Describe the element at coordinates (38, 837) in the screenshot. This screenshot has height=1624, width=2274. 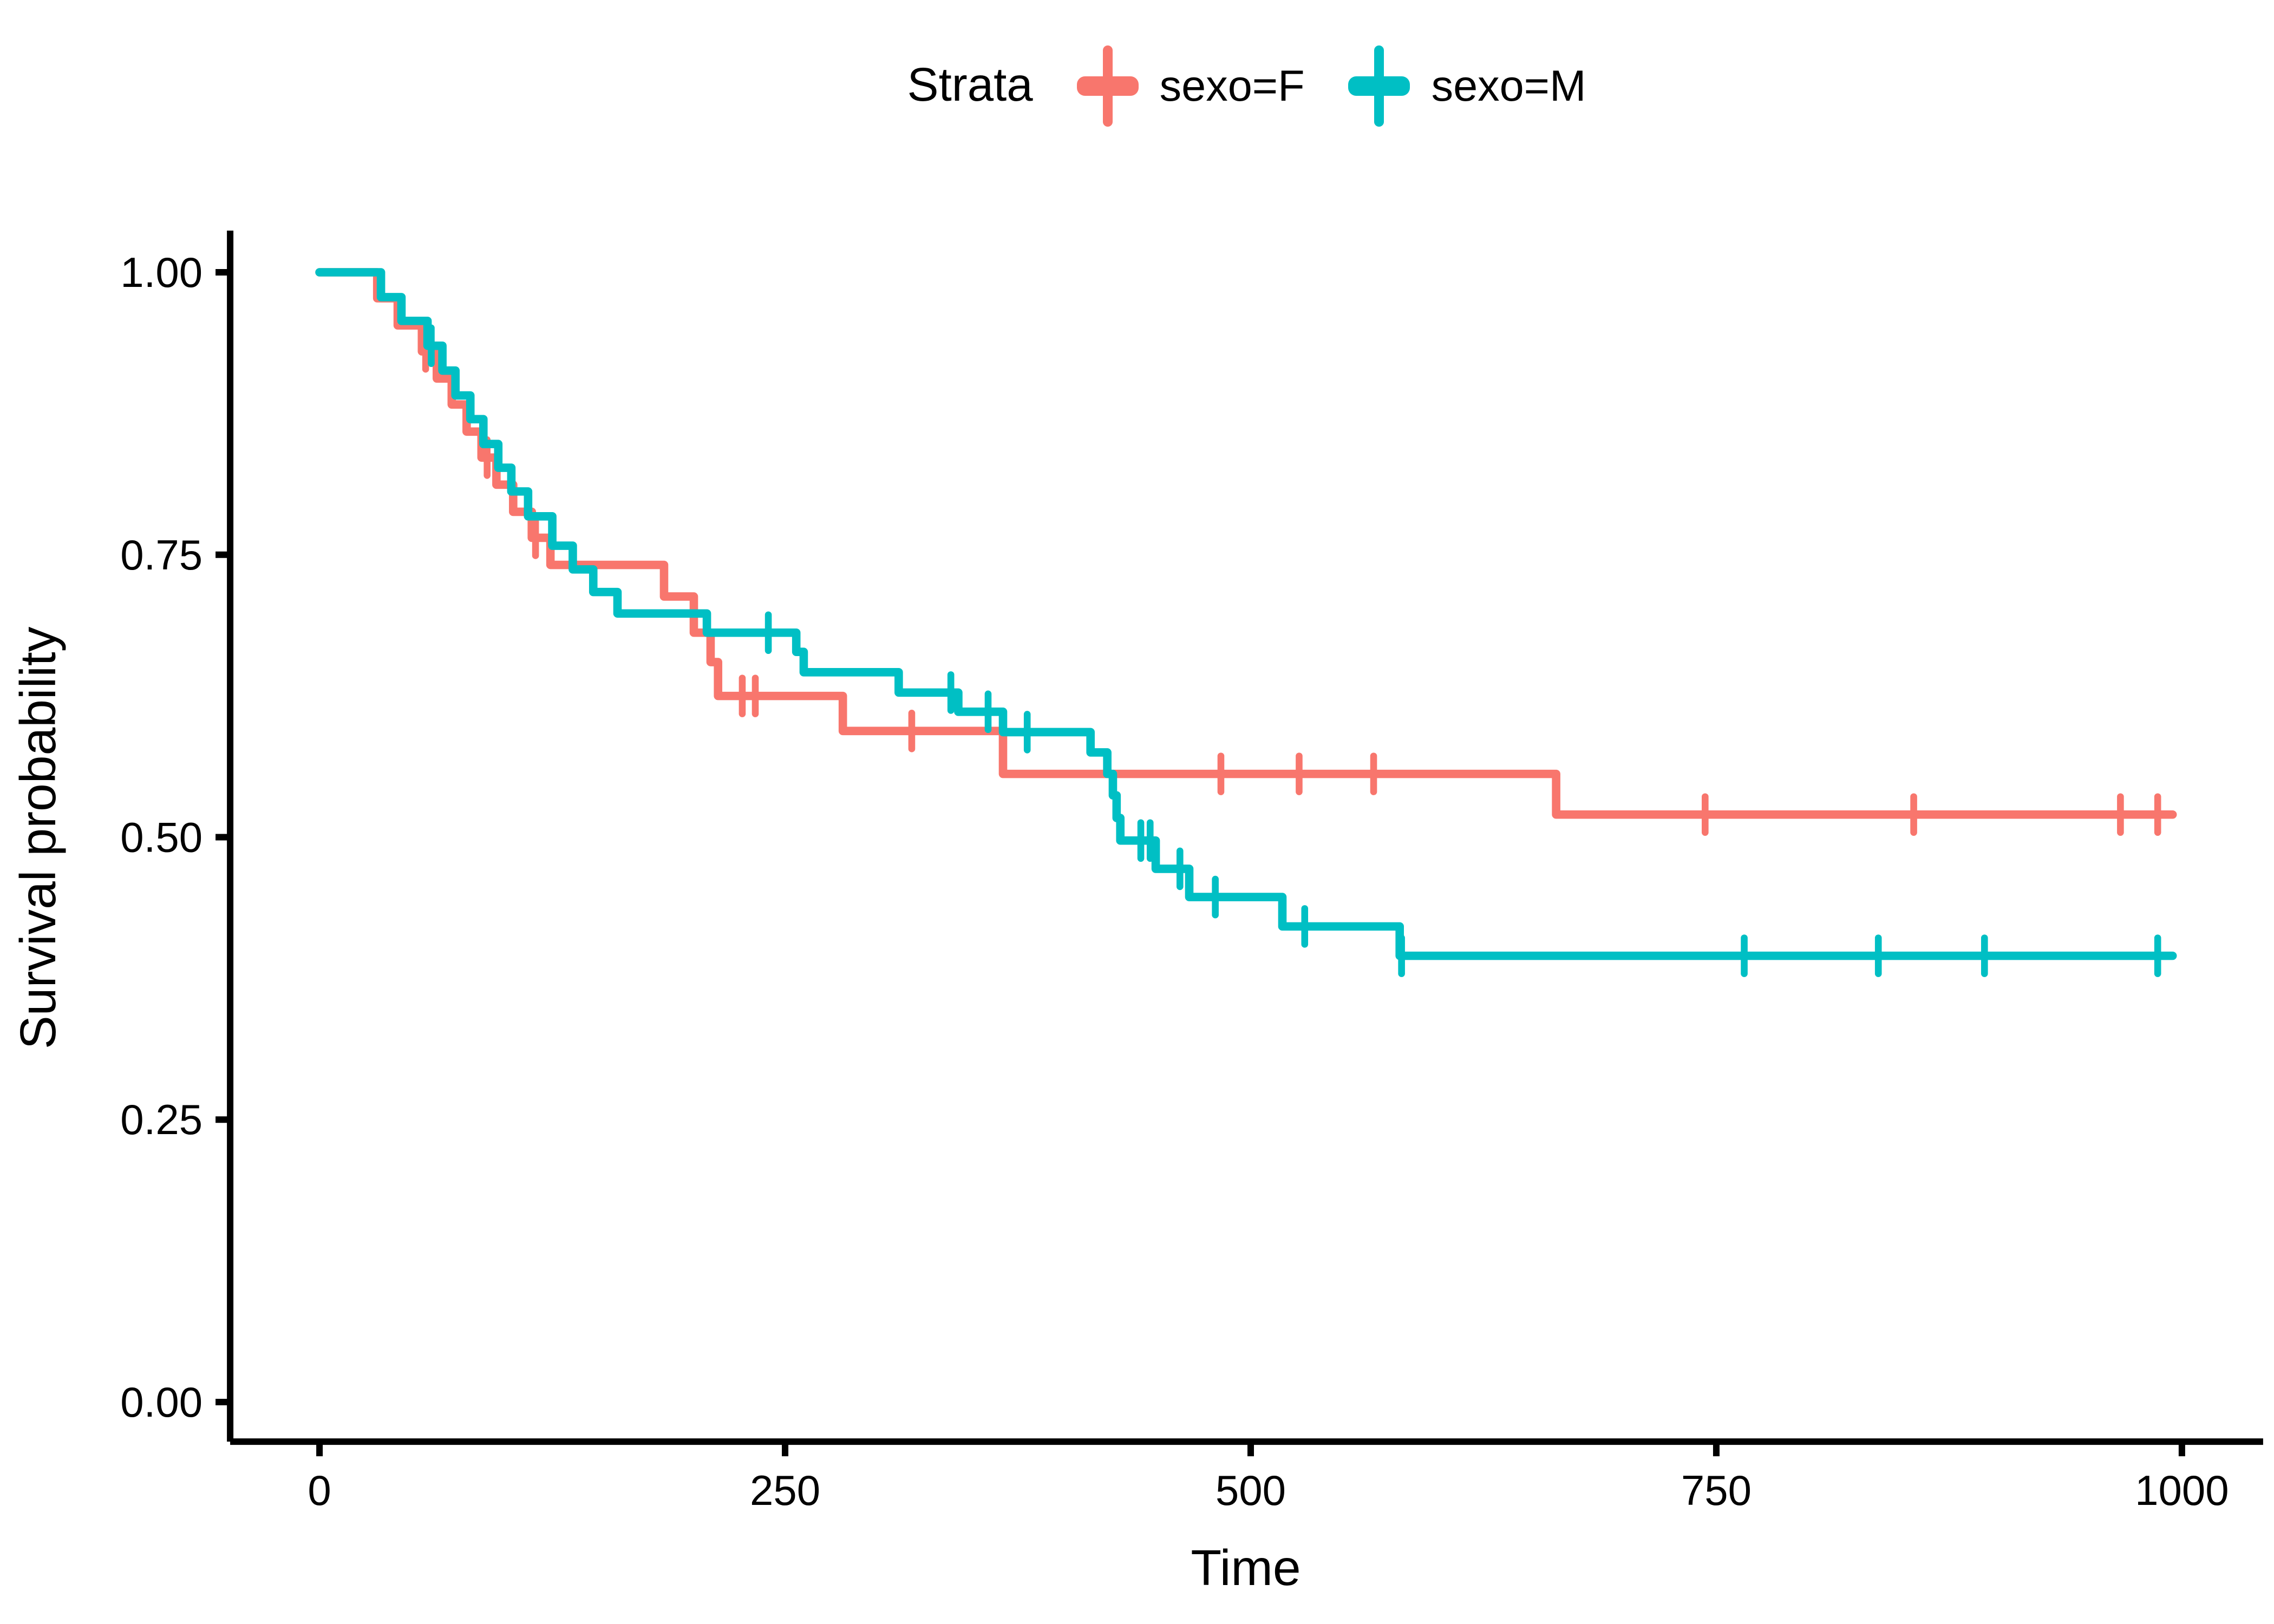
I see `y-axis-title: Survival probability` at that location.